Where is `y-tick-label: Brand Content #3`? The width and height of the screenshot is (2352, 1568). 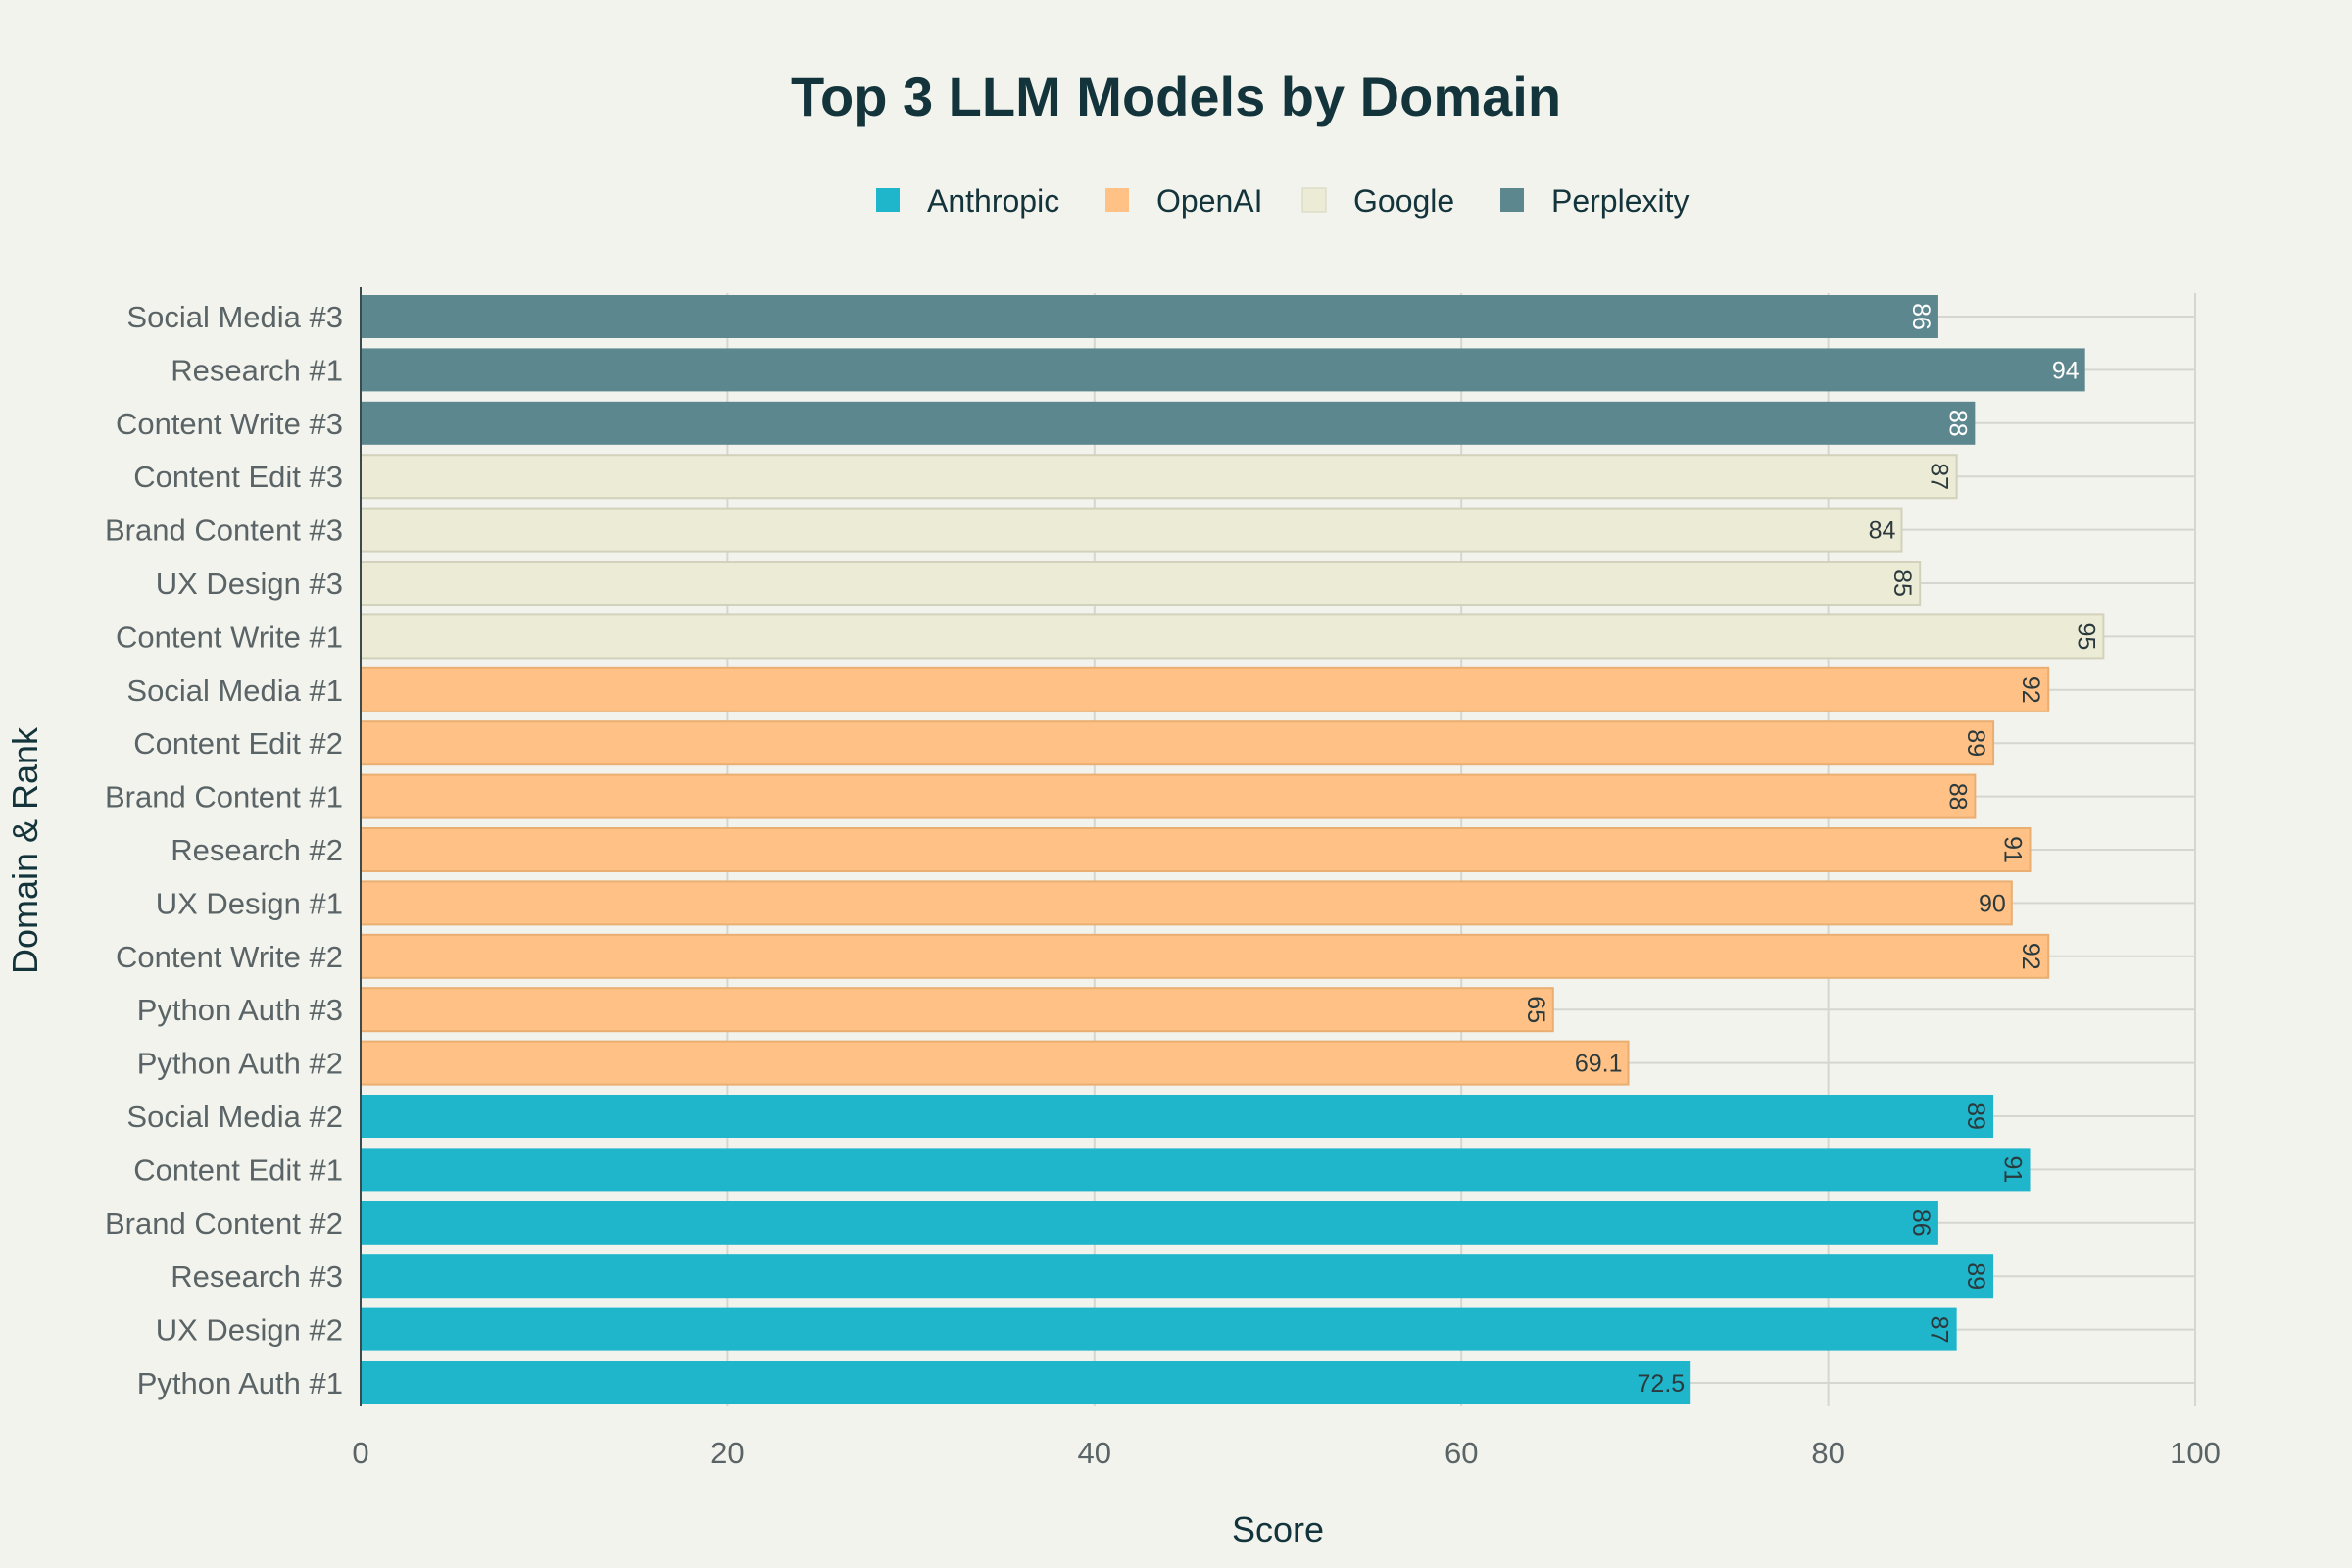 y-tick-label: Brand Content #3 is located at coordinates (224, 531).